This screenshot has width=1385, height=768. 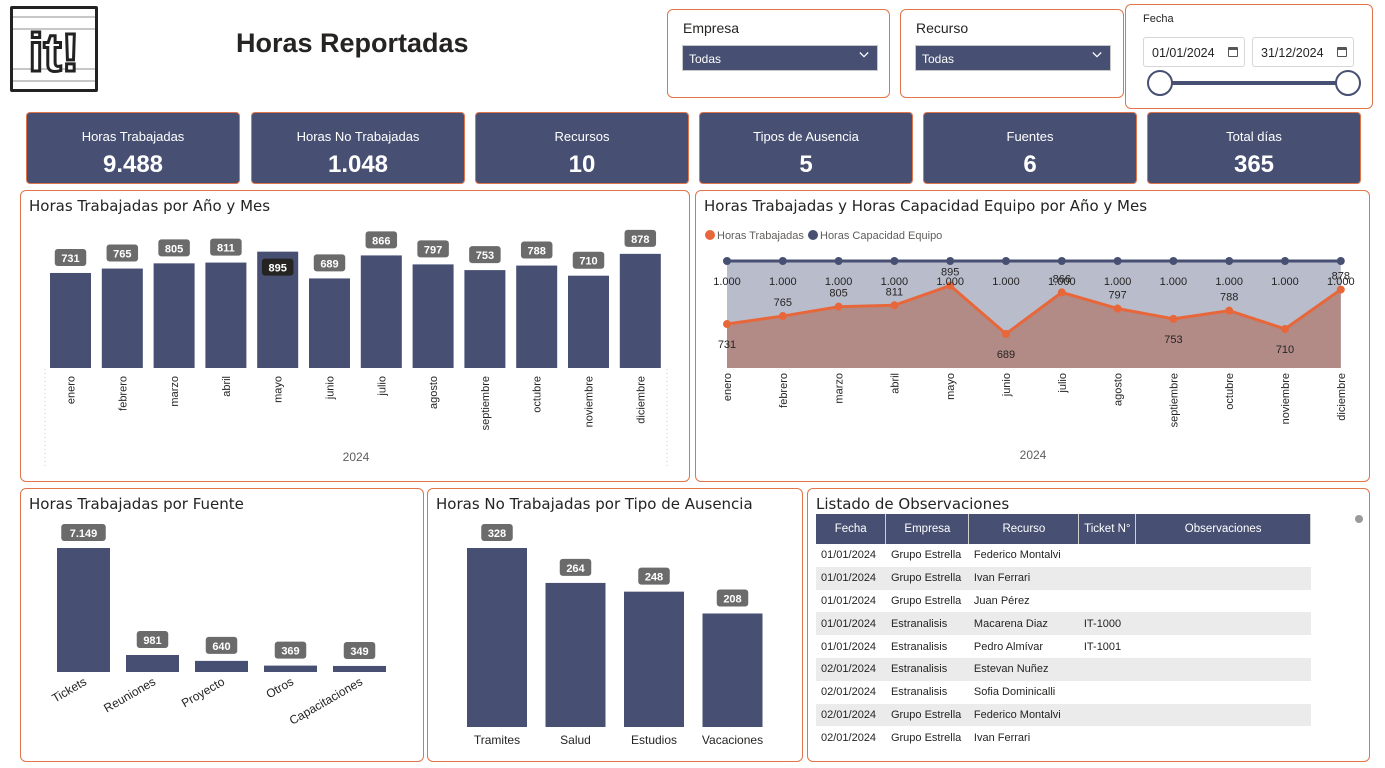 What do you see at coordinates (950, 285) in the screenshot?
I see `point-trabajadas-mayo` at bounding box center [950, 285].